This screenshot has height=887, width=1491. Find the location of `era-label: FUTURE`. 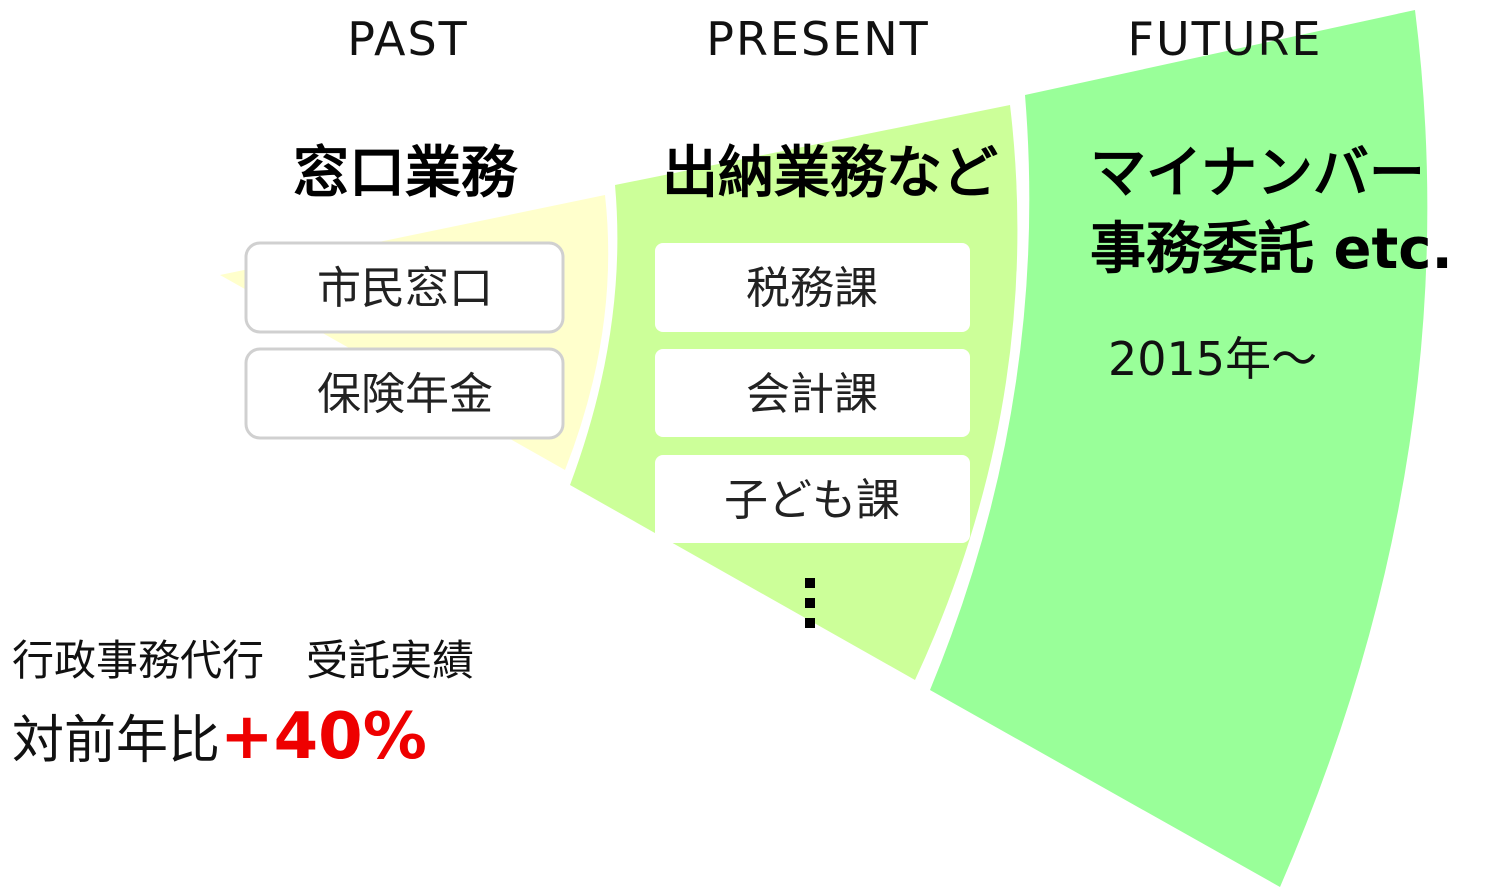

era-label: FUTURE is located at coordinates (1225, 39).